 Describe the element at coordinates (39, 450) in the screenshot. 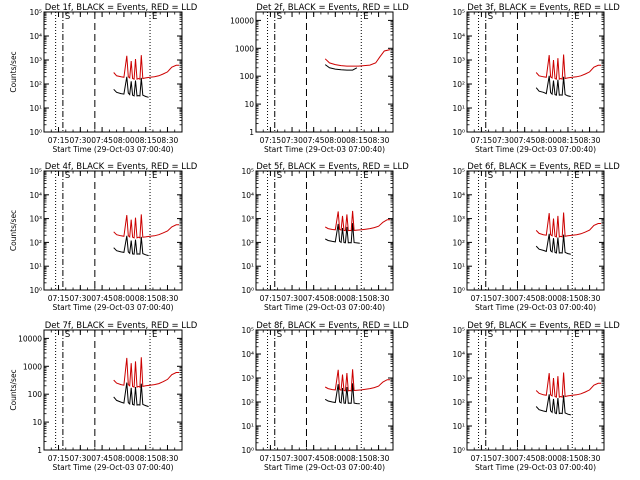

I see `y-tick-label: 1` at that location.